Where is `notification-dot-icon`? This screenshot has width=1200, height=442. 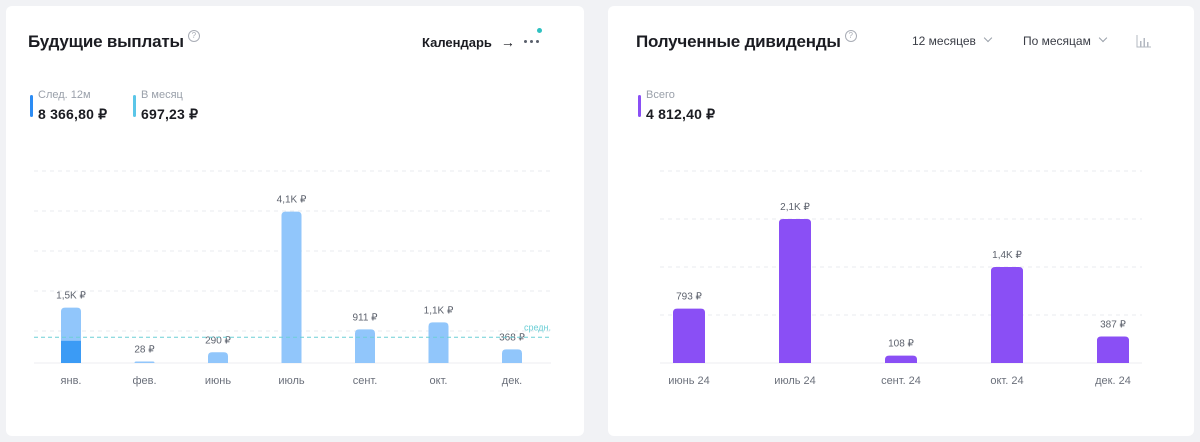 notification-dot-icon is located at coordinates (539, 30).